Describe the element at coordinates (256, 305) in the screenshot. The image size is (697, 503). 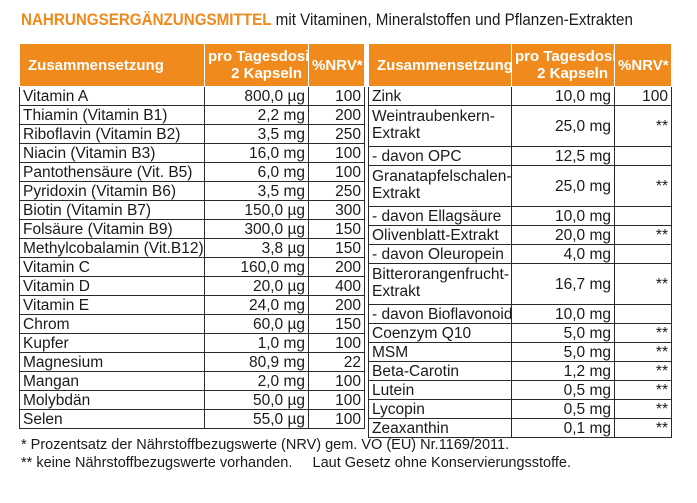
I see `row-dose: 24,0 mg` at that location.